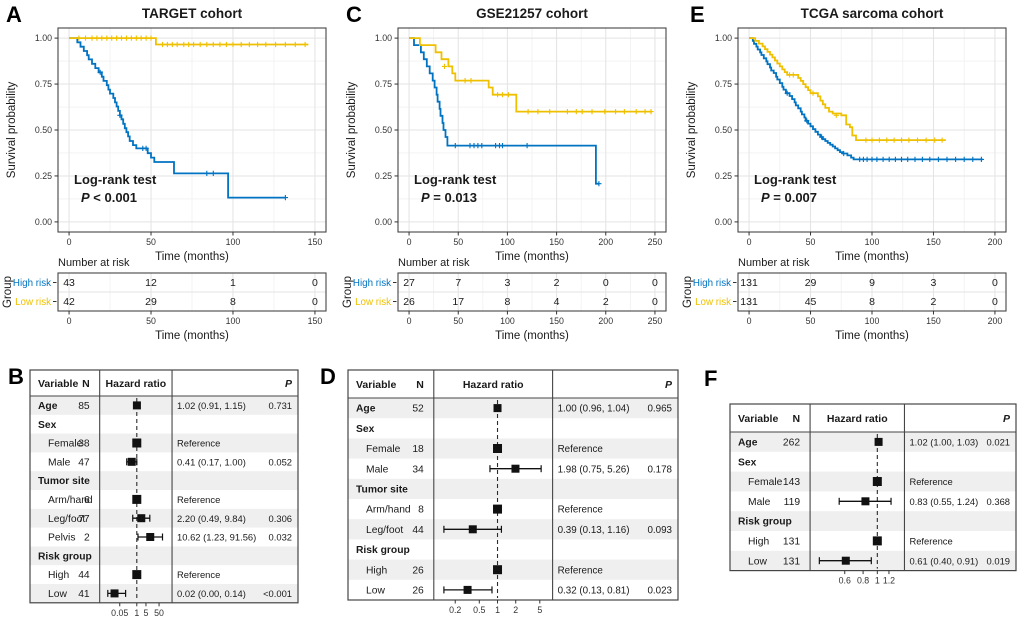 This screenshot has width=1020, height=624. I want to click on km-grid, so click(872, 130).